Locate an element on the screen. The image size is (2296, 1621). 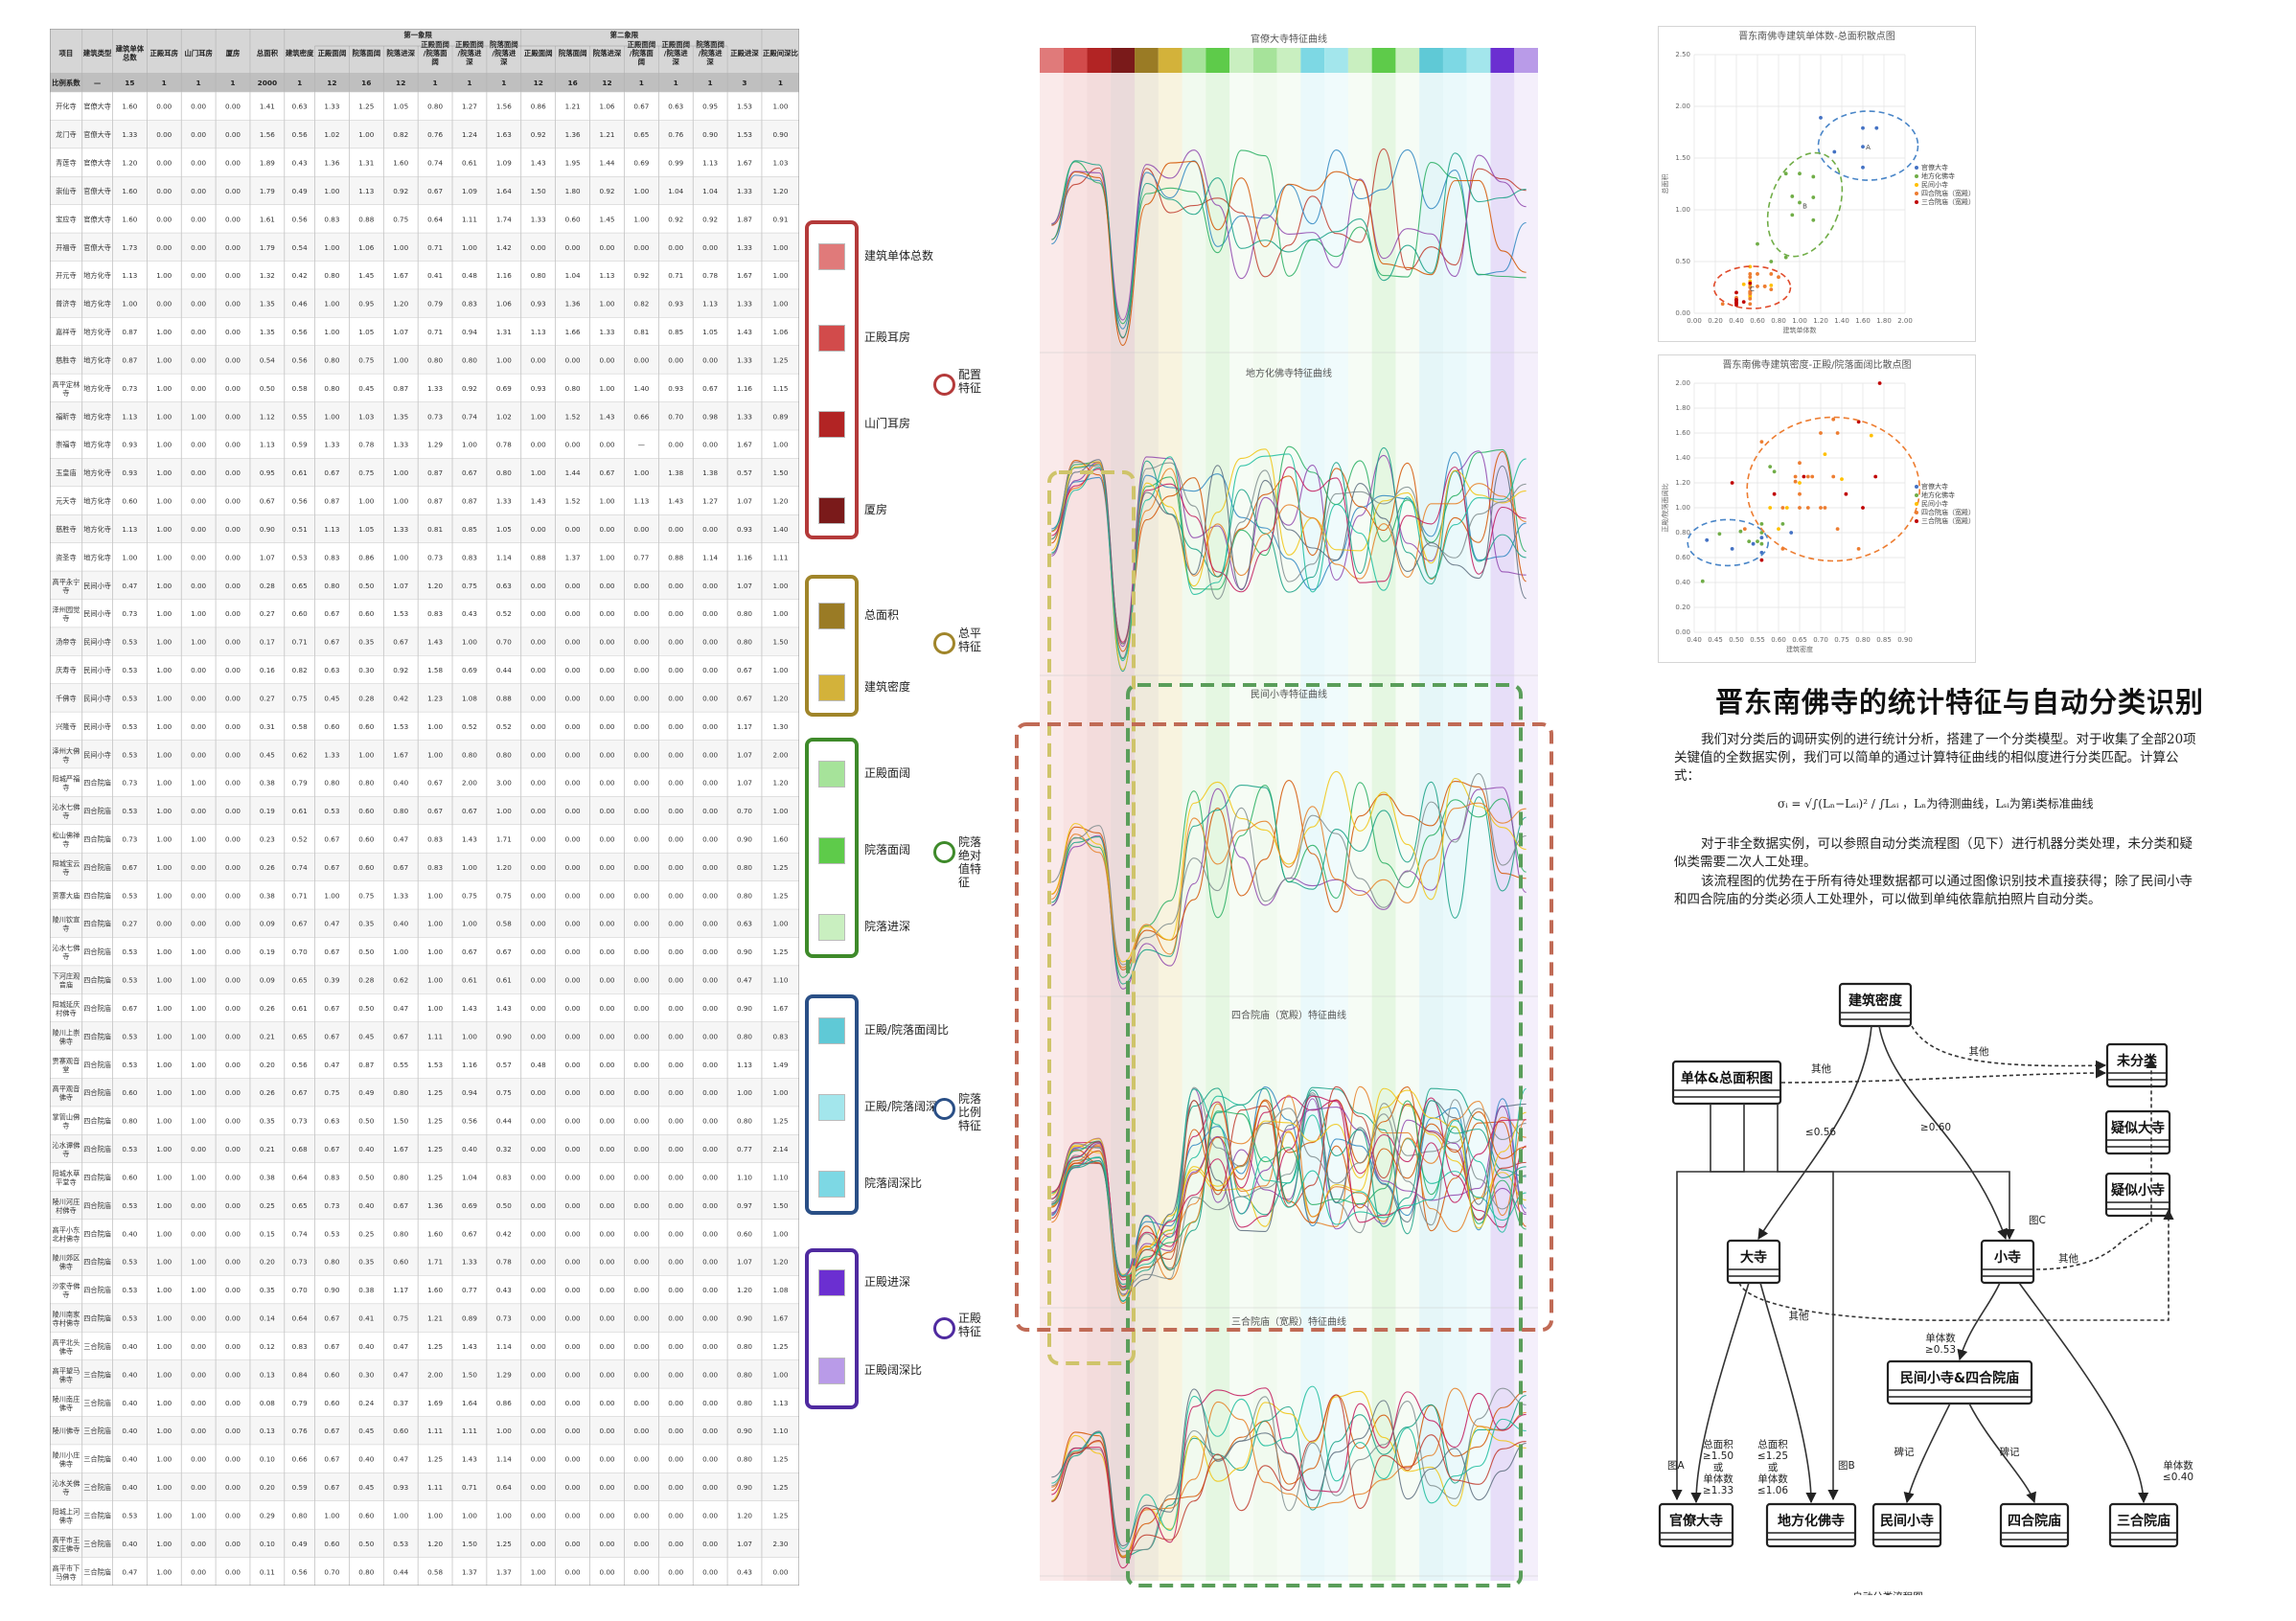
table-cell: 高平定林 is located at coordinates (66, 384).